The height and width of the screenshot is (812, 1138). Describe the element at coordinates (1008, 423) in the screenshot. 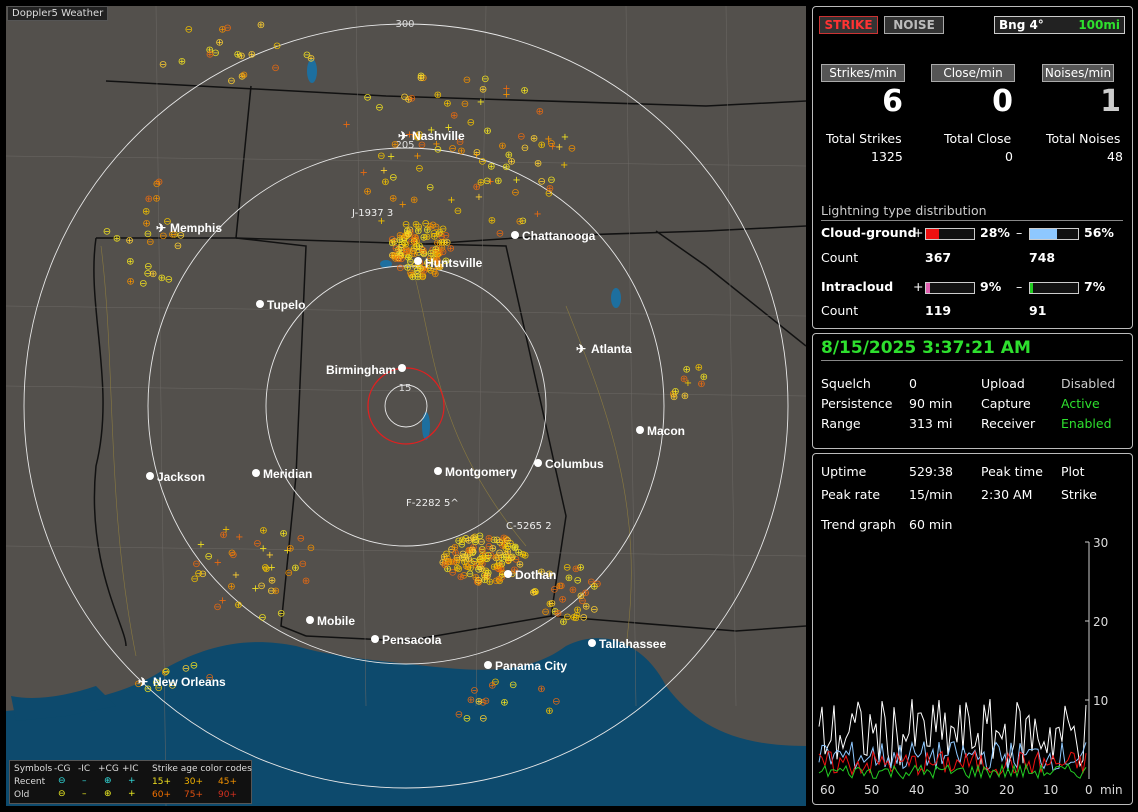

I see `receiver-label: Receiver` at that location.